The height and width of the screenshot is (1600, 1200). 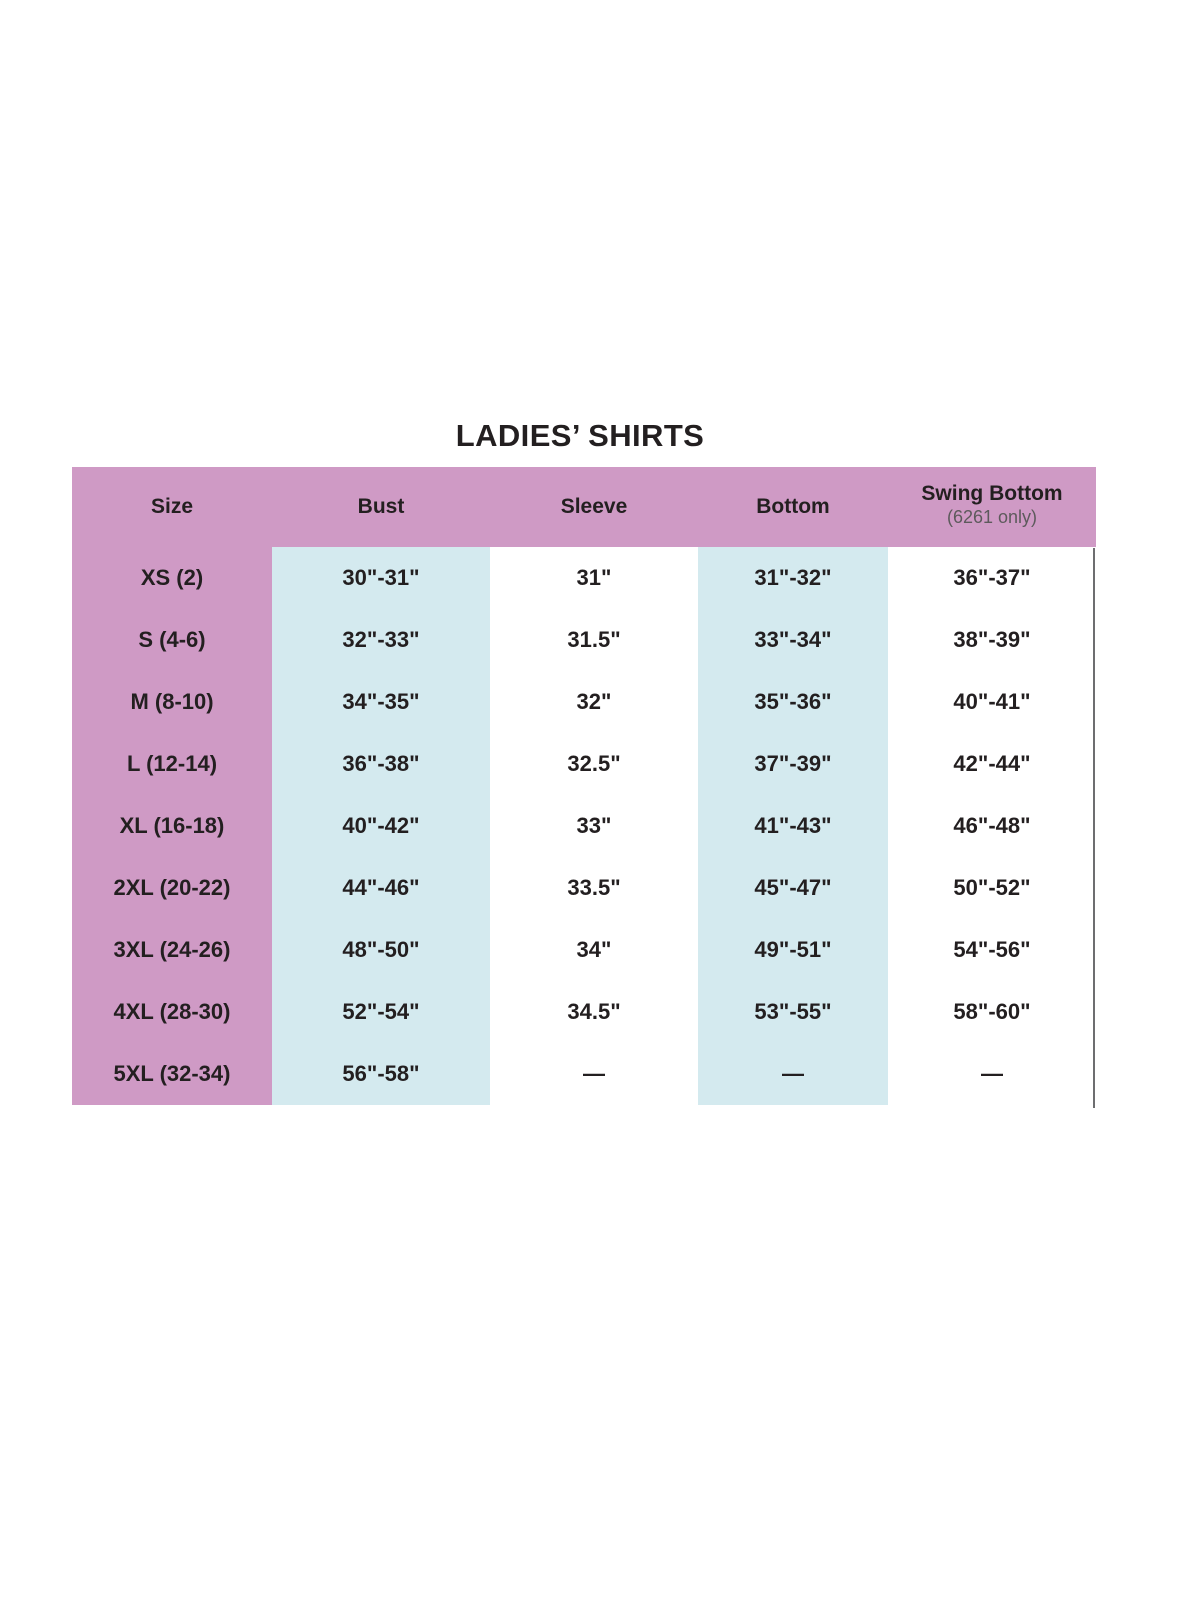 I want to click on column-header-swing-bottom-label: Swing Bottom, so click(x=992, y=494).